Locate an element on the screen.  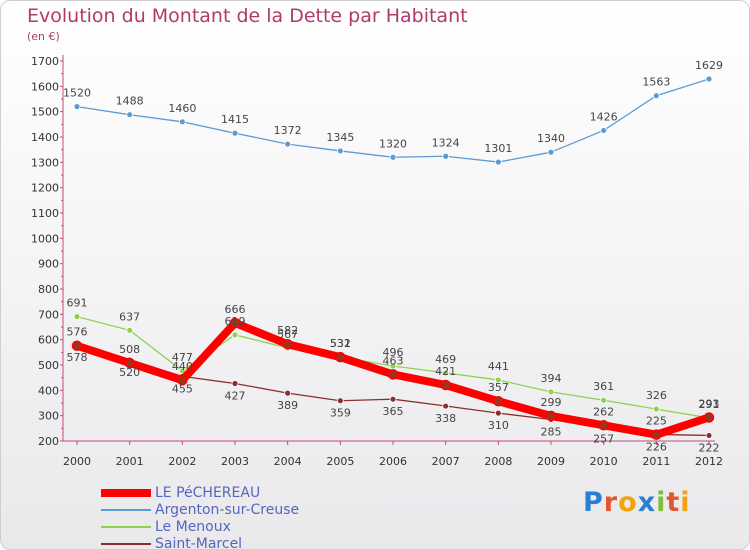
data-label: 1426 is located at coordinates (604, 116).